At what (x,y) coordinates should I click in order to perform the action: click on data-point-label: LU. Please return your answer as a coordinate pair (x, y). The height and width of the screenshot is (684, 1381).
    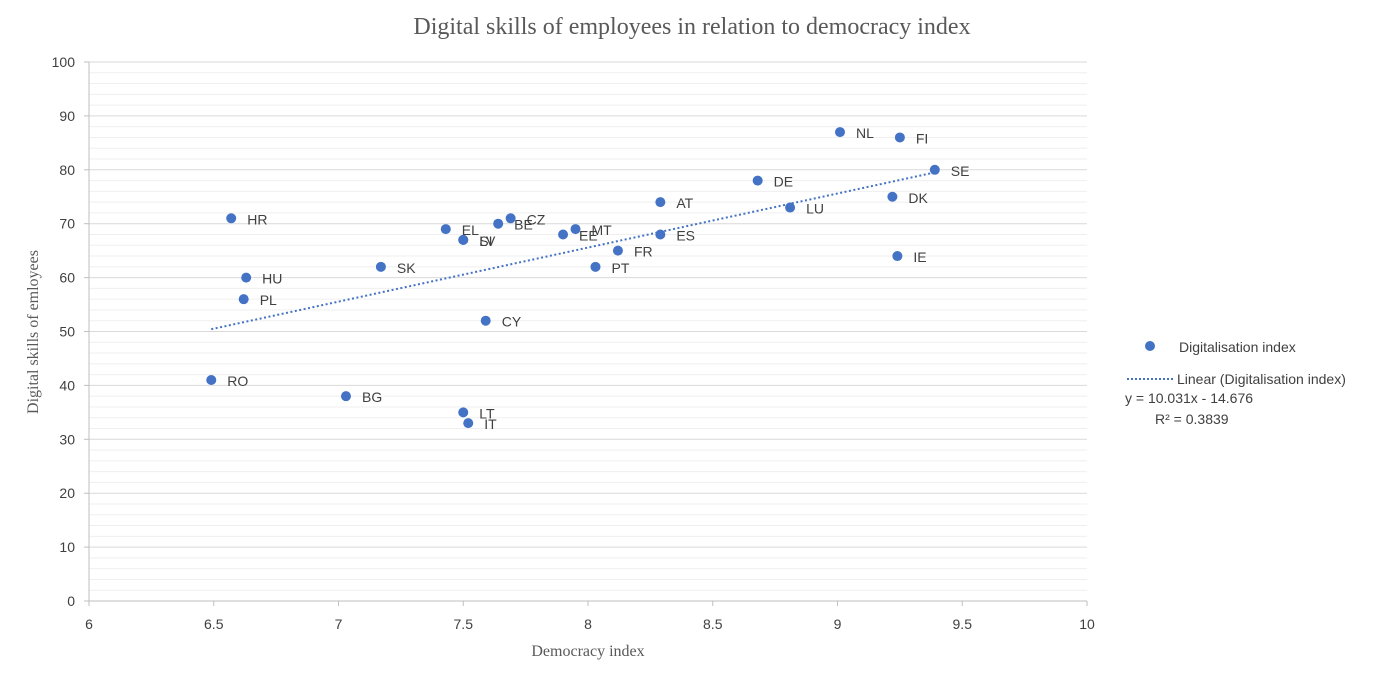
    Looking at the image, I should click on (815, 209).